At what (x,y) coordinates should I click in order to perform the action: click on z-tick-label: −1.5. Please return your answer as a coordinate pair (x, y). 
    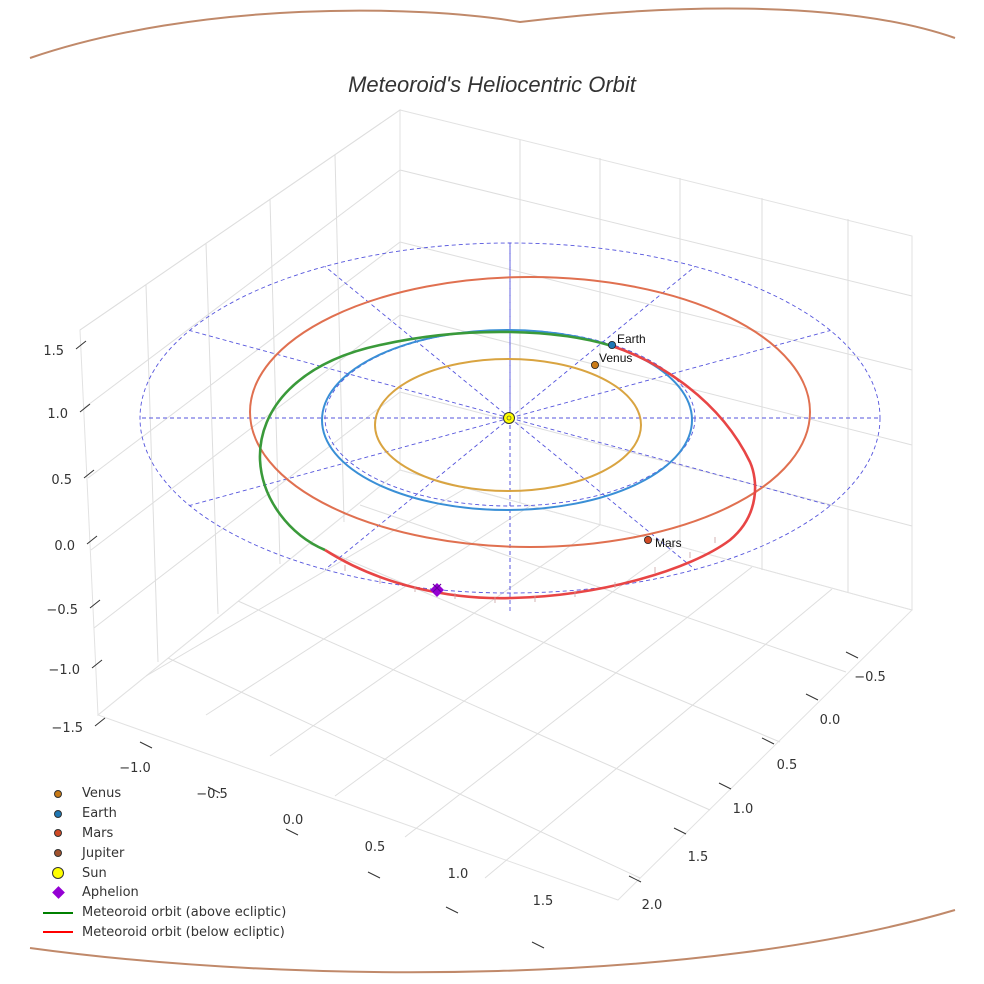
    Looking at the image, I should click on (67, 728).